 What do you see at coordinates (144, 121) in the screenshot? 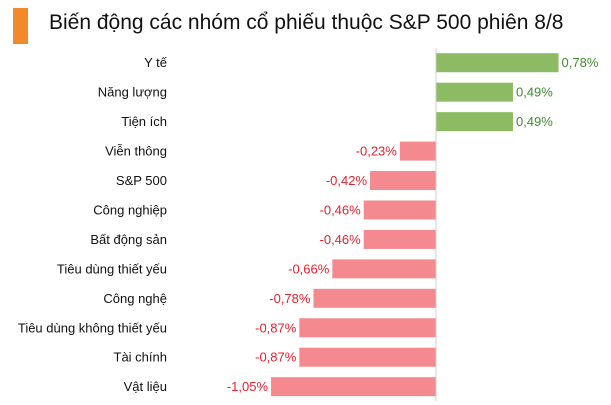
I see `category-label: Tiện ích` at bounding box center [144, 121].